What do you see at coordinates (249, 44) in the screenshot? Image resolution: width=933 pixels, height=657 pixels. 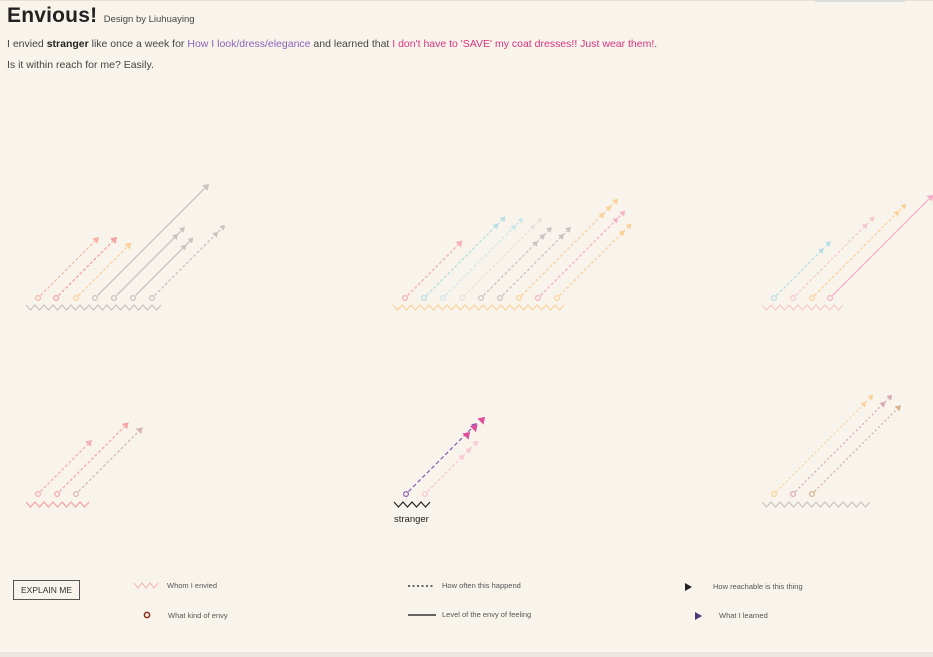 I see `intro-thing: How I look/dress/elegance` at bounding box center [249, 44].